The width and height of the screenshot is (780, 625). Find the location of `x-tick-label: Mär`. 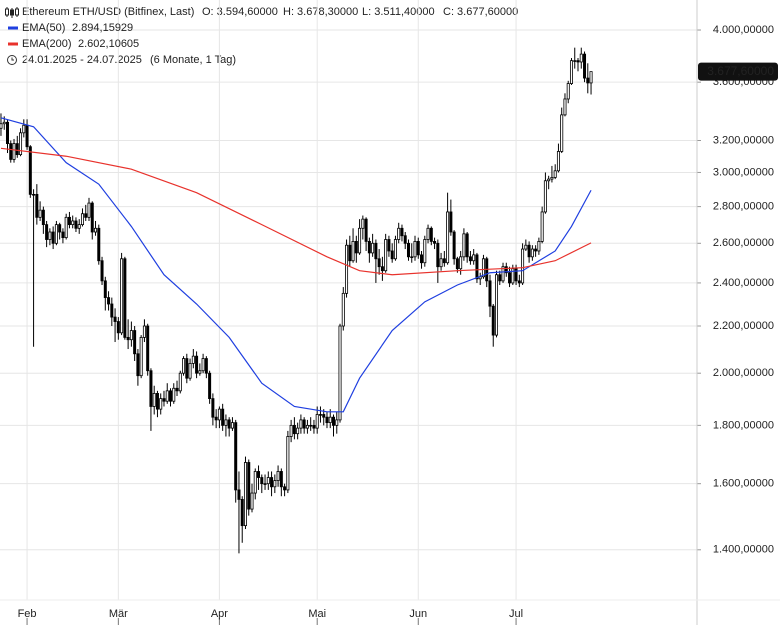

x-tick-label: Mär is located at coordinates (118, 614).